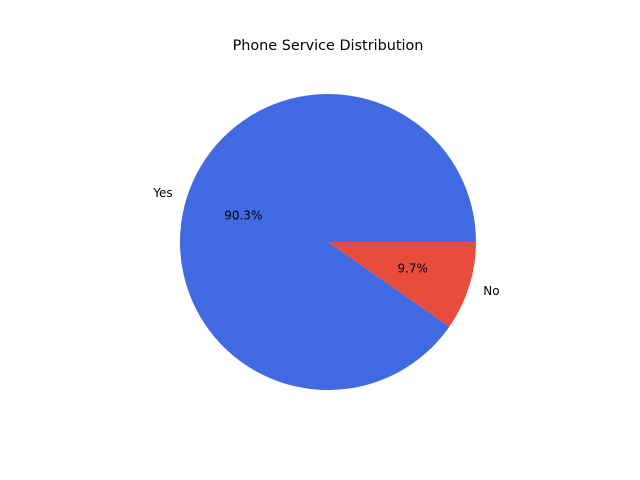  Describe the element at coordinates (491, 291) in the screenshot. I see `category-label-no: No` at that location.